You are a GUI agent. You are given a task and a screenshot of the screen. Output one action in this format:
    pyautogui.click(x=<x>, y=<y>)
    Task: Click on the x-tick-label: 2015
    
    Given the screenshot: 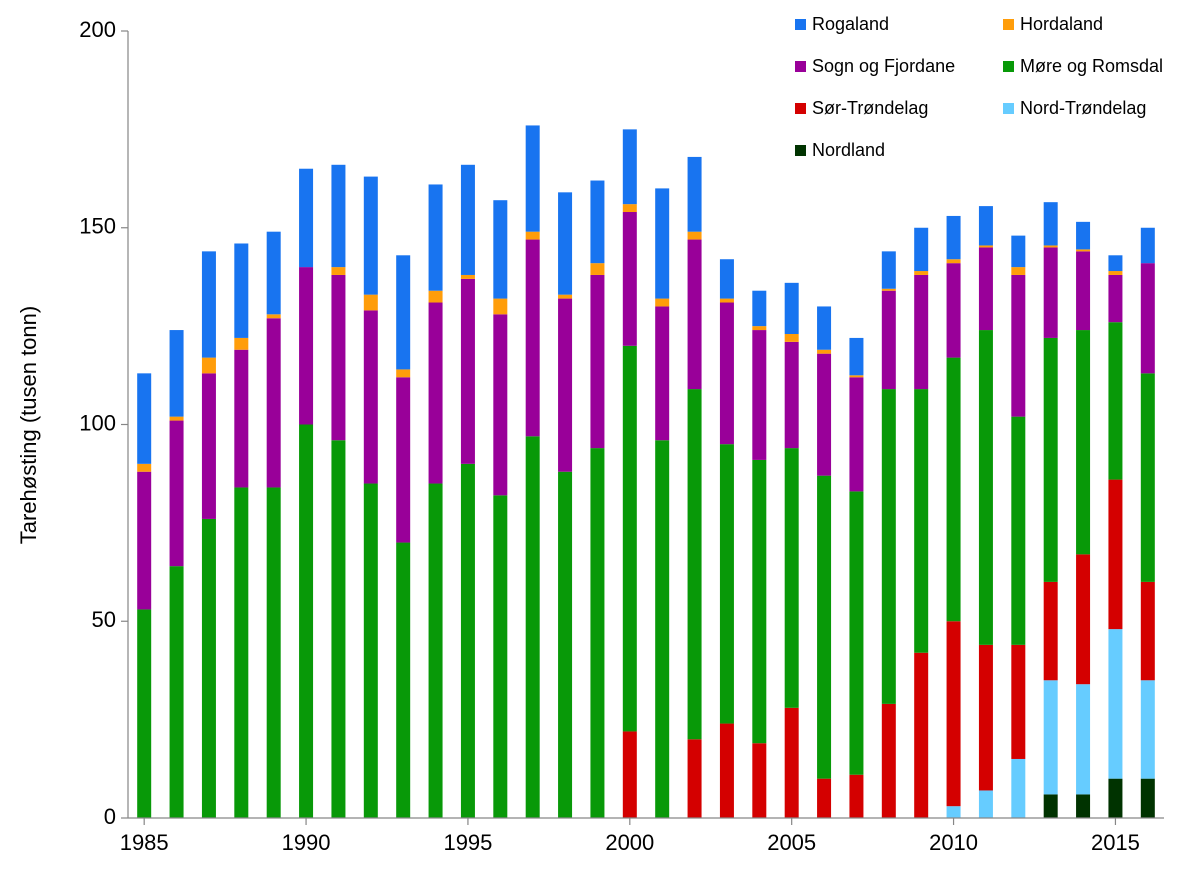 What is the action you would take?
    pyautogui.click(x=1115, y=842)
    